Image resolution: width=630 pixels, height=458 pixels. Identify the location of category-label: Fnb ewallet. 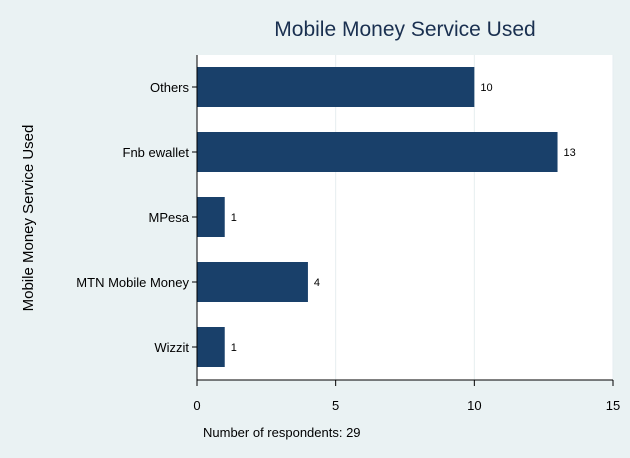
(156, 152).